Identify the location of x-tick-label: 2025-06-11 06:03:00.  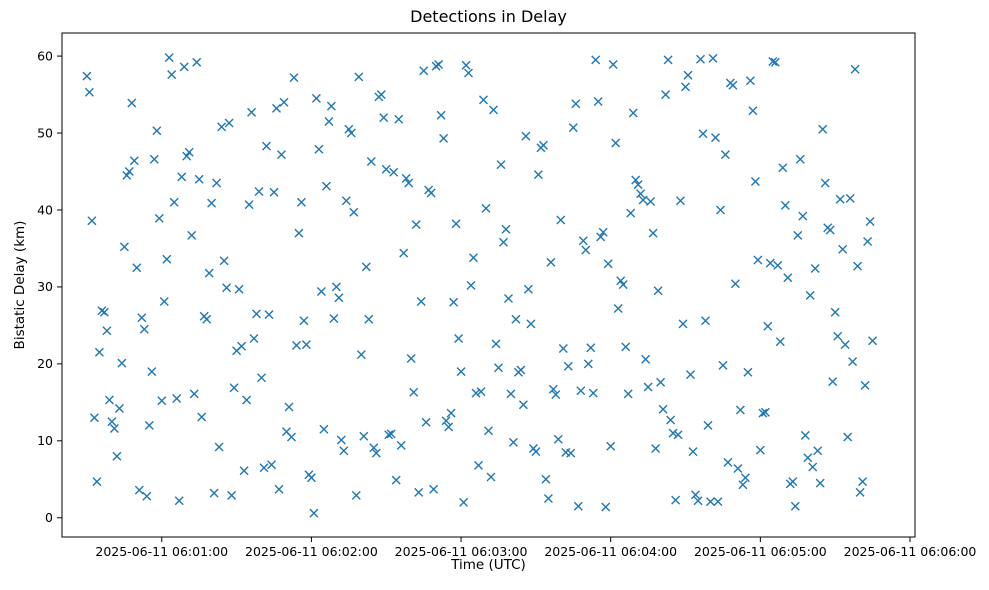
(461, 551).